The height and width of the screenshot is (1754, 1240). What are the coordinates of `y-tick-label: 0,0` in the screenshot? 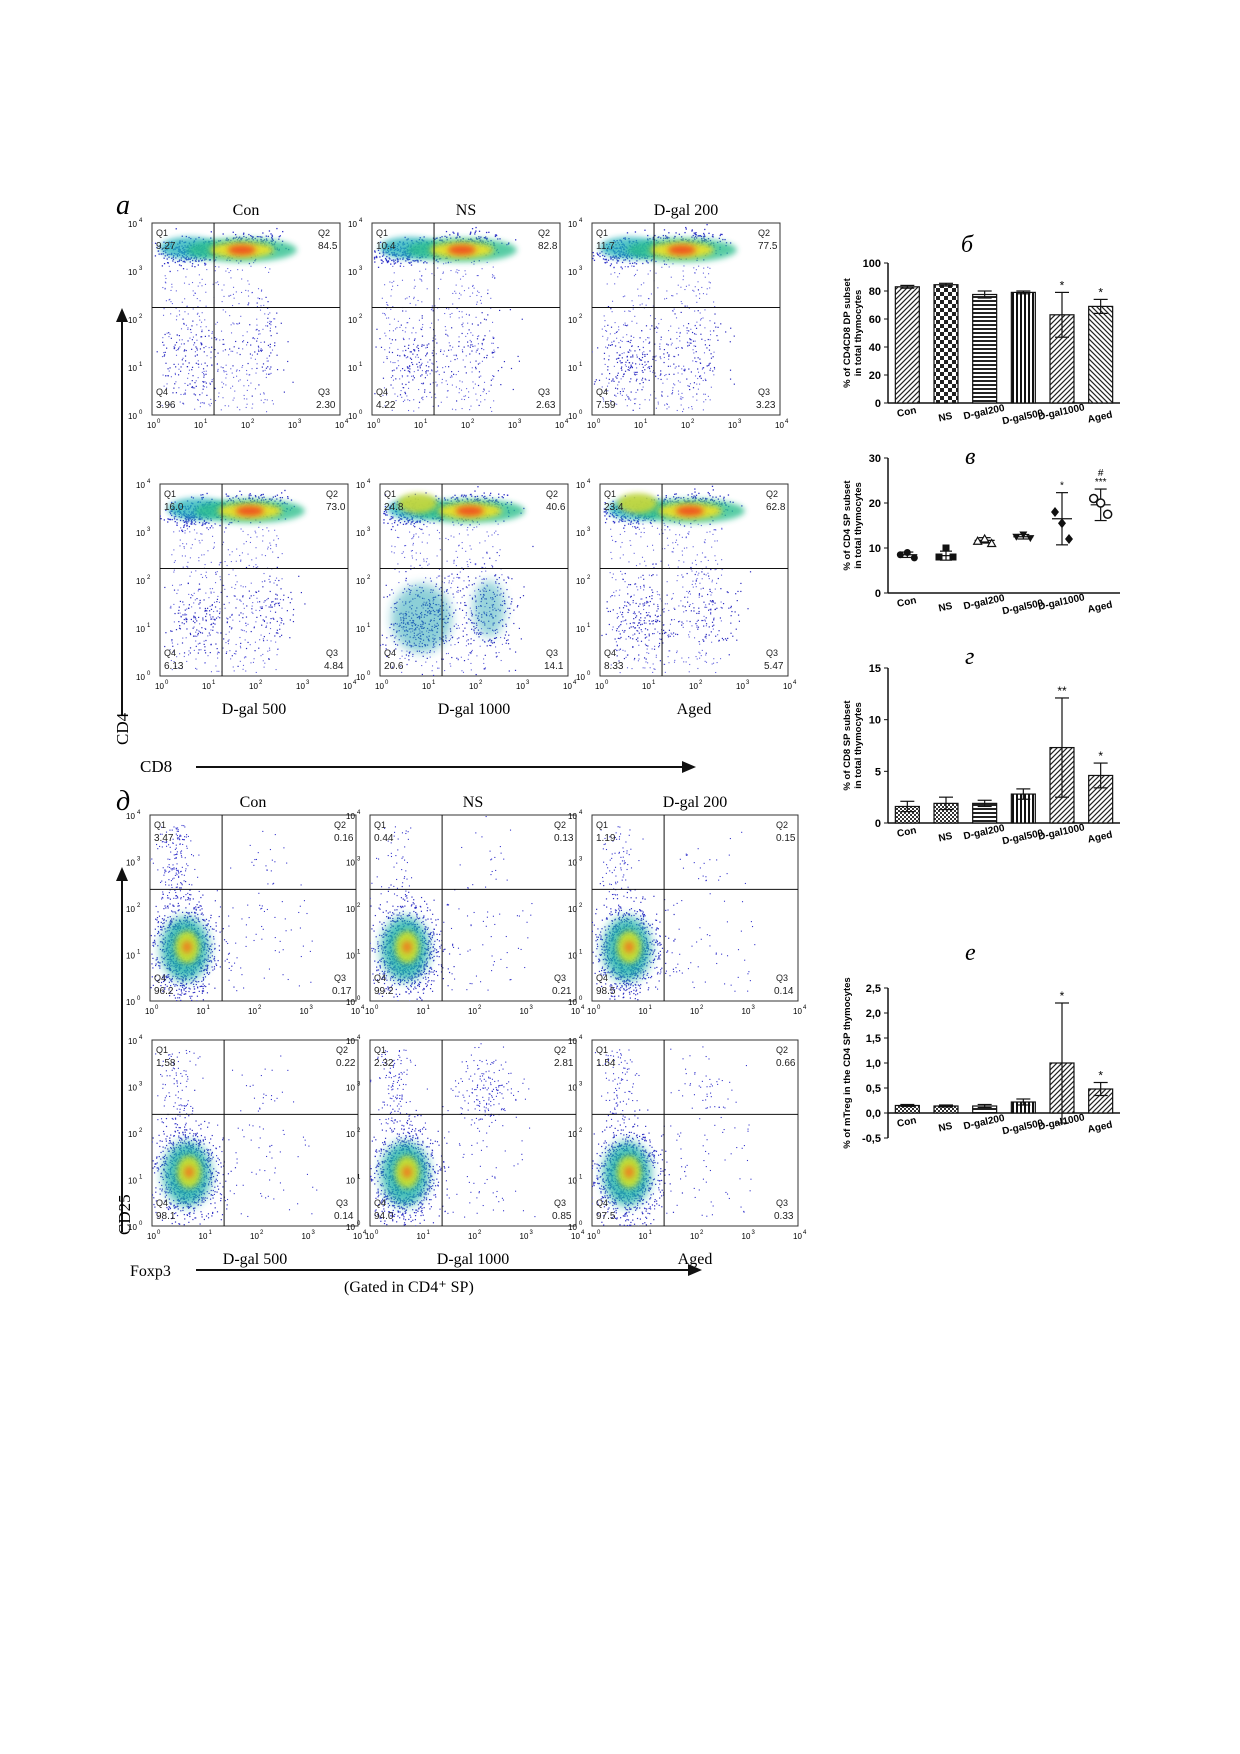 It's located at (873, 1114).